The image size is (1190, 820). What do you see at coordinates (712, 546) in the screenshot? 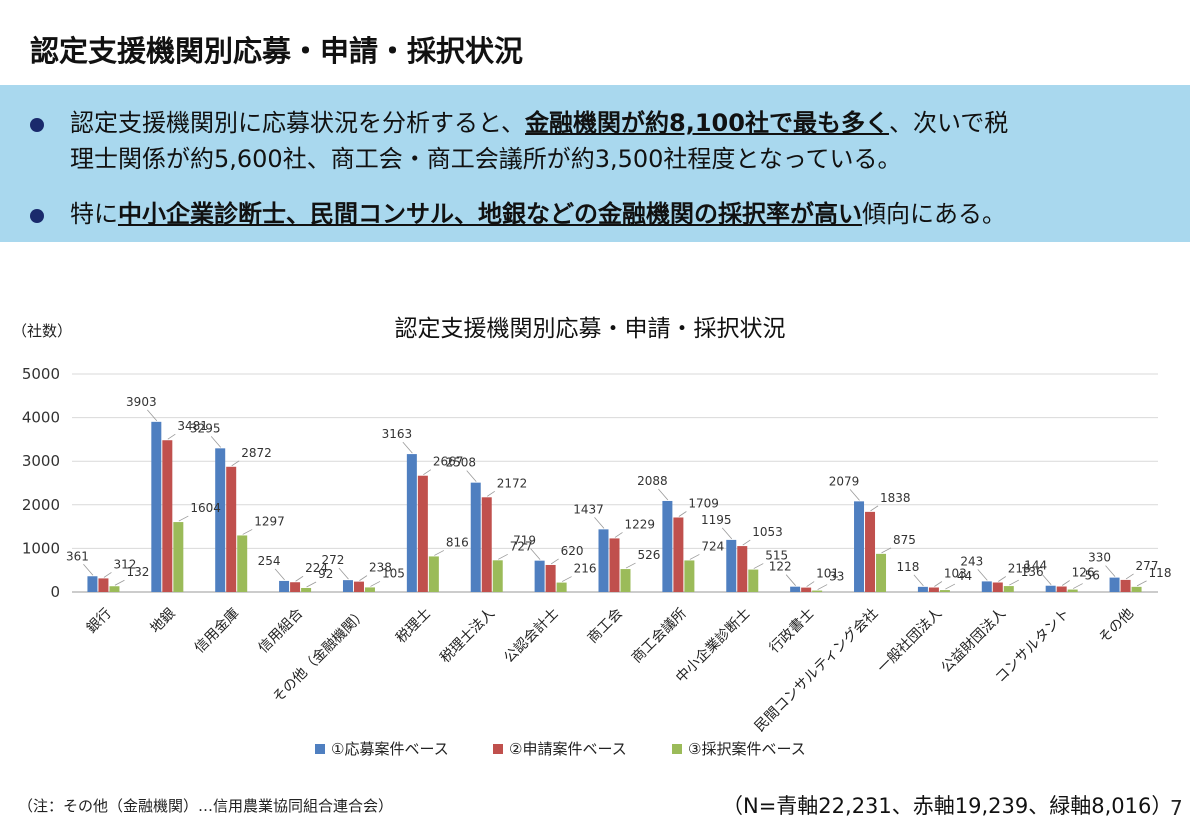
I see `data-label: 724` at bounding box center [712, 546].